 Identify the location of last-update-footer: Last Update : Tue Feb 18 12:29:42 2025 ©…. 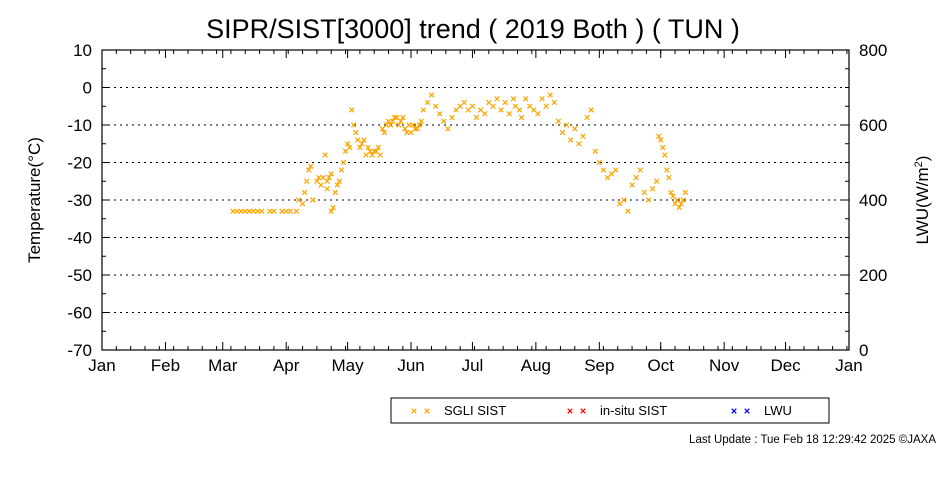
(812, 440).